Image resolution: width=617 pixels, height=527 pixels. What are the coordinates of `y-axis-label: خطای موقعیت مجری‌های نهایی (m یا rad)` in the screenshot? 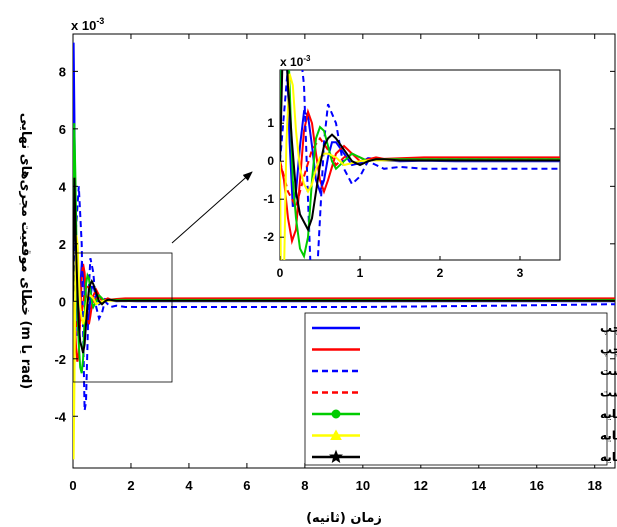 It's located at (25, 251).